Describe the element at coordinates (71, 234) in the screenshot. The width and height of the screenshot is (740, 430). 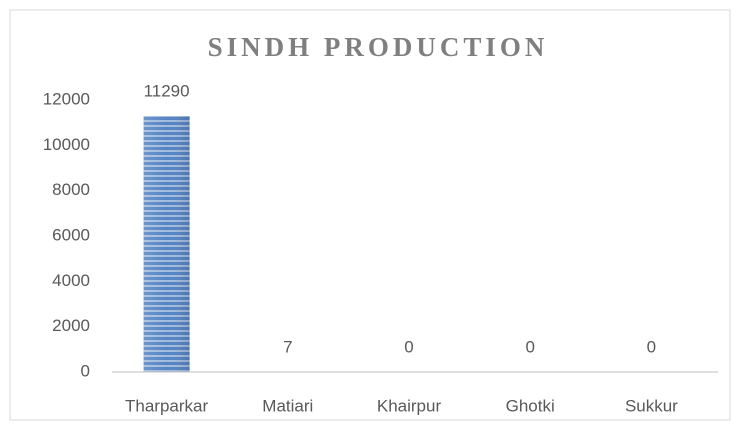
I see `y-tick-label: 6000` at that location.